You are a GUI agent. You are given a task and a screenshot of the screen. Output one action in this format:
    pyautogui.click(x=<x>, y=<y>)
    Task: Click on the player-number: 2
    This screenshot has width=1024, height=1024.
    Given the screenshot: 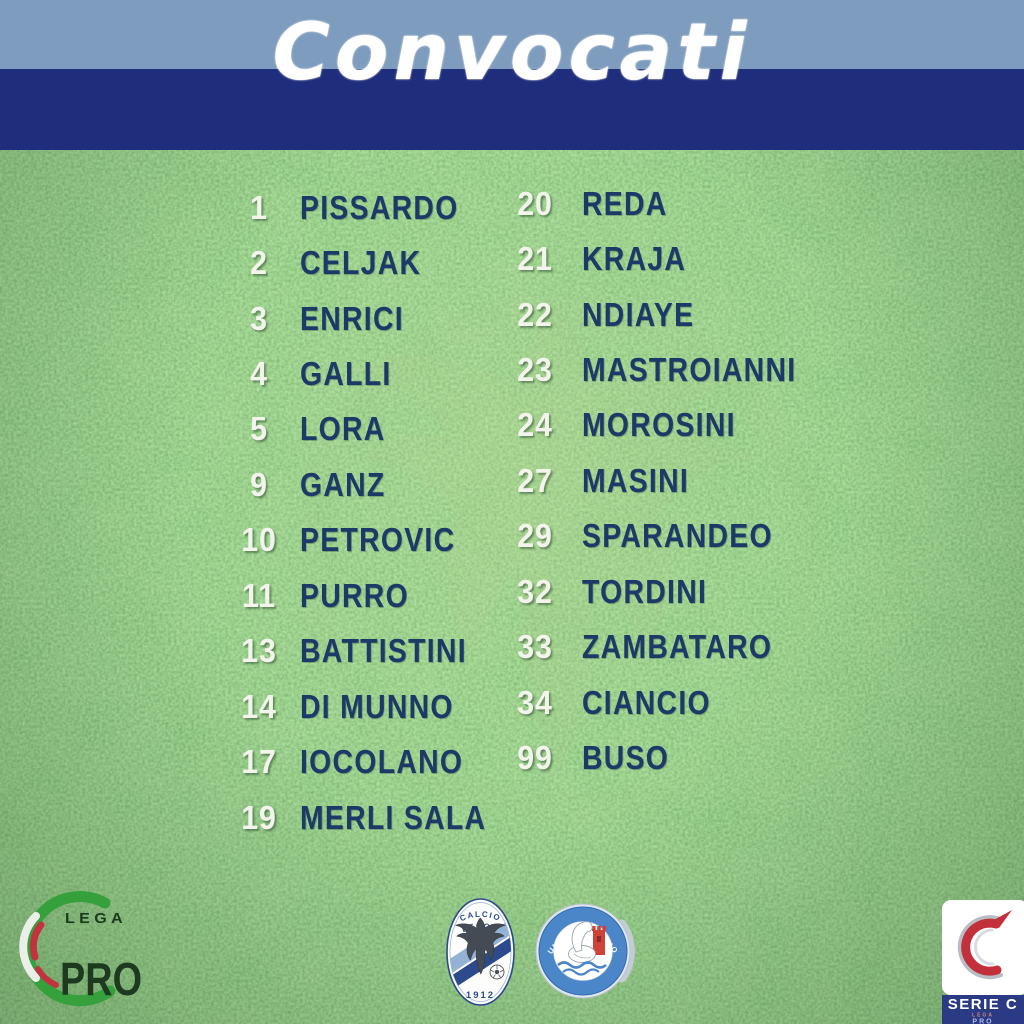 What is the action you would take?
    pyautogui.click(x=259, y=263)
    